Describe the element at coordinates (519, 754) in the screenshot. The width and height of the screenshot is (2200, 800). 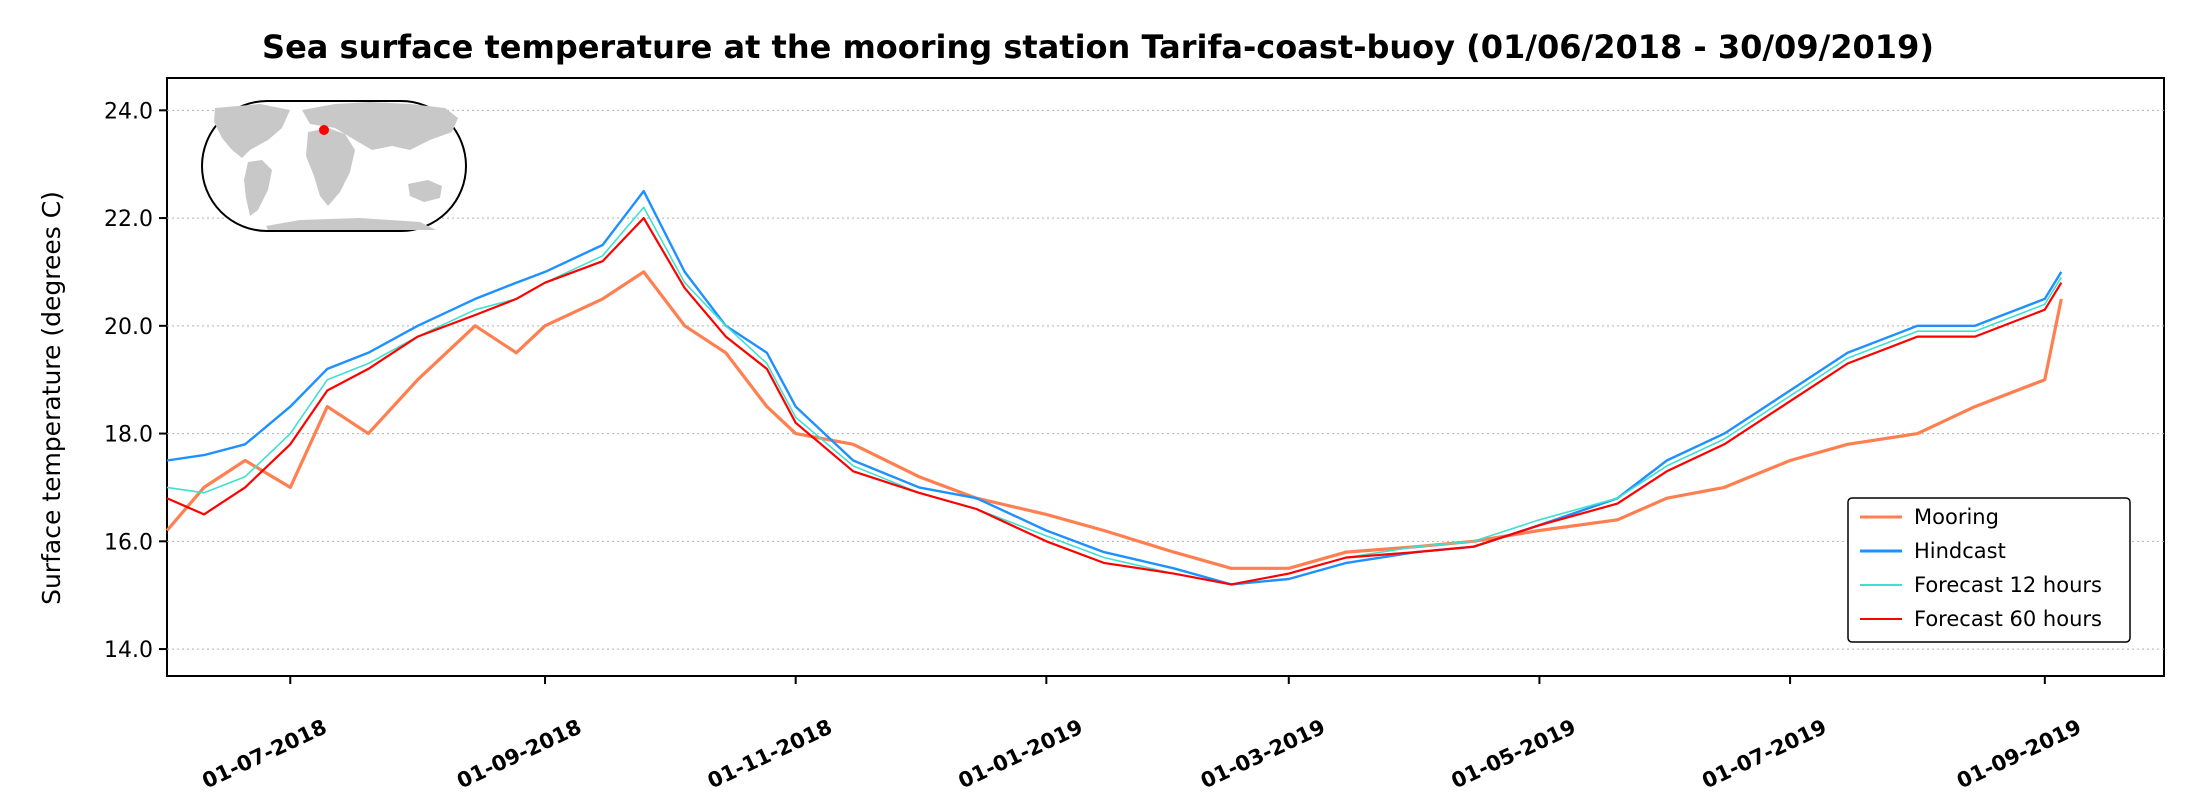
I see `x-tick-label: 01-09-2018` at that location.